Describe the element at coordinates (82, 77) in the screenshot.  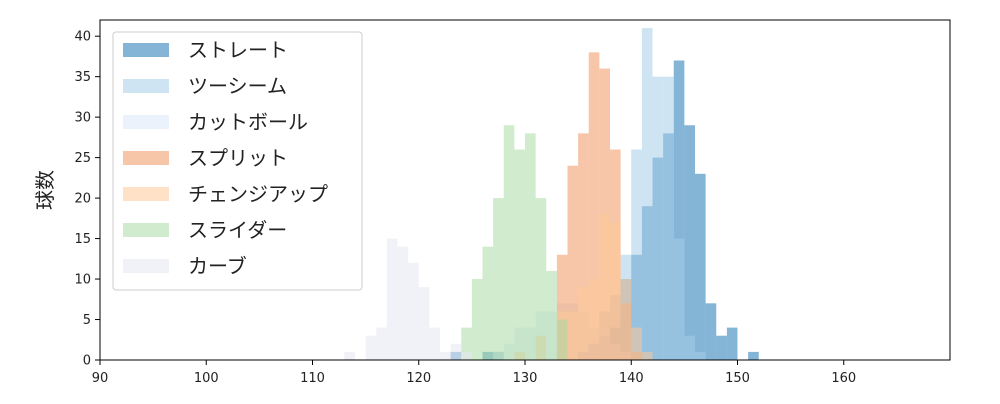
I see `y-tick-label-7: 35` at that location.